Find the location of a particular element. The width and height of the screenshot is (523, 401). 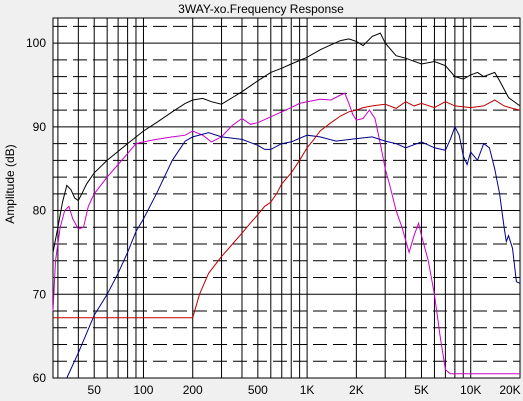

x-tick-label: 5K is located at coordinates (421, 390).